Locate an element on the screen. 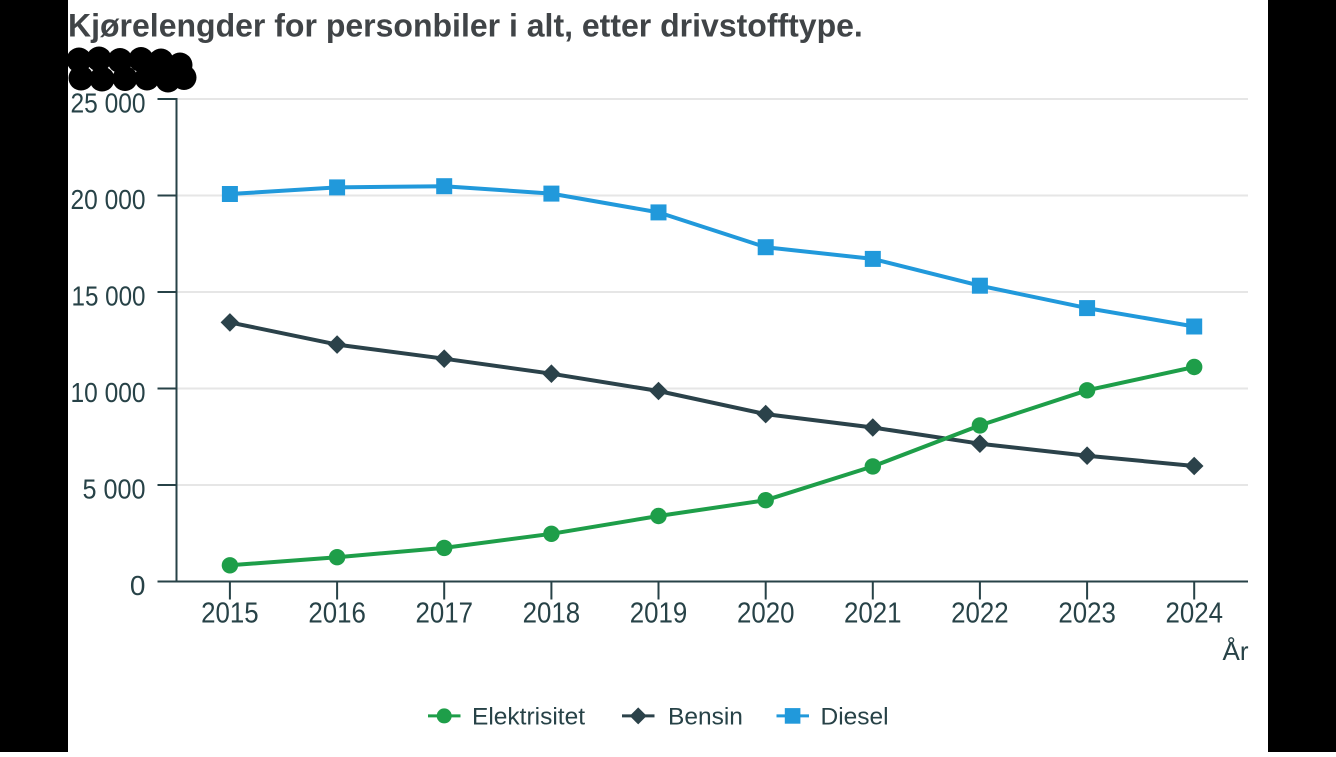 The image size is (1336, 757). svg-text: 2022 is located at coordinates (980, 614).